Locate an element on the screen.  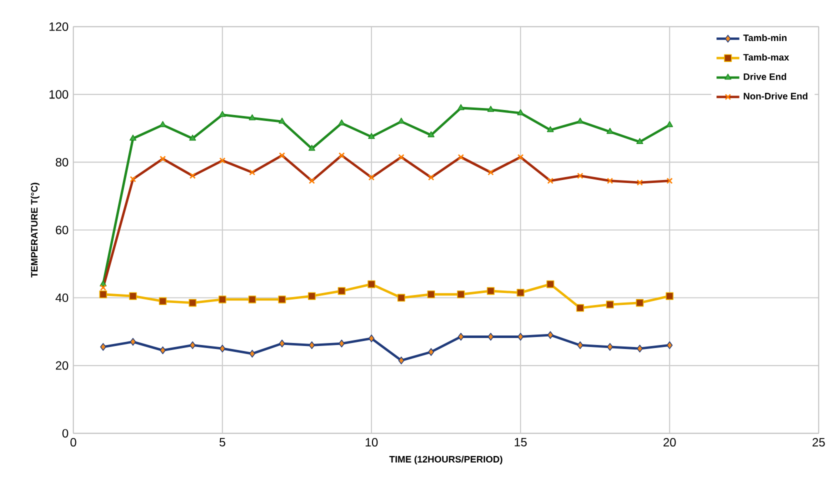
x-tick-label: 10 is located at coordinates (372, 442).